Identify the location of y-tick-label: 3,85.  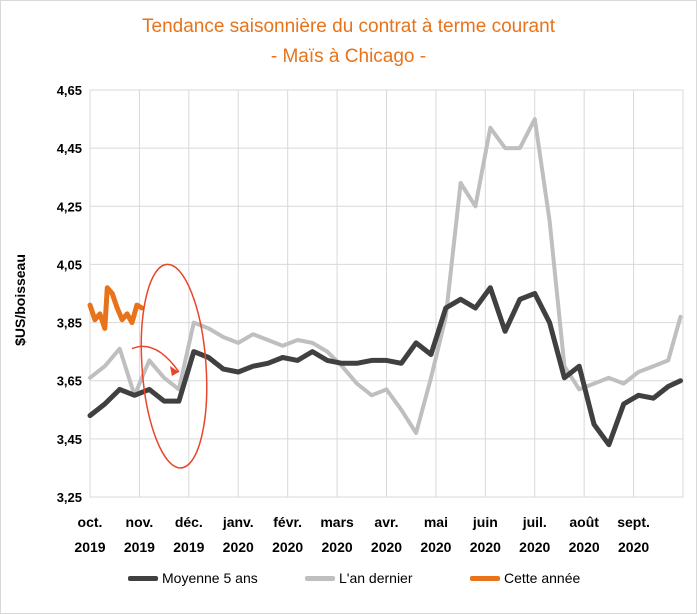
(69, 323).